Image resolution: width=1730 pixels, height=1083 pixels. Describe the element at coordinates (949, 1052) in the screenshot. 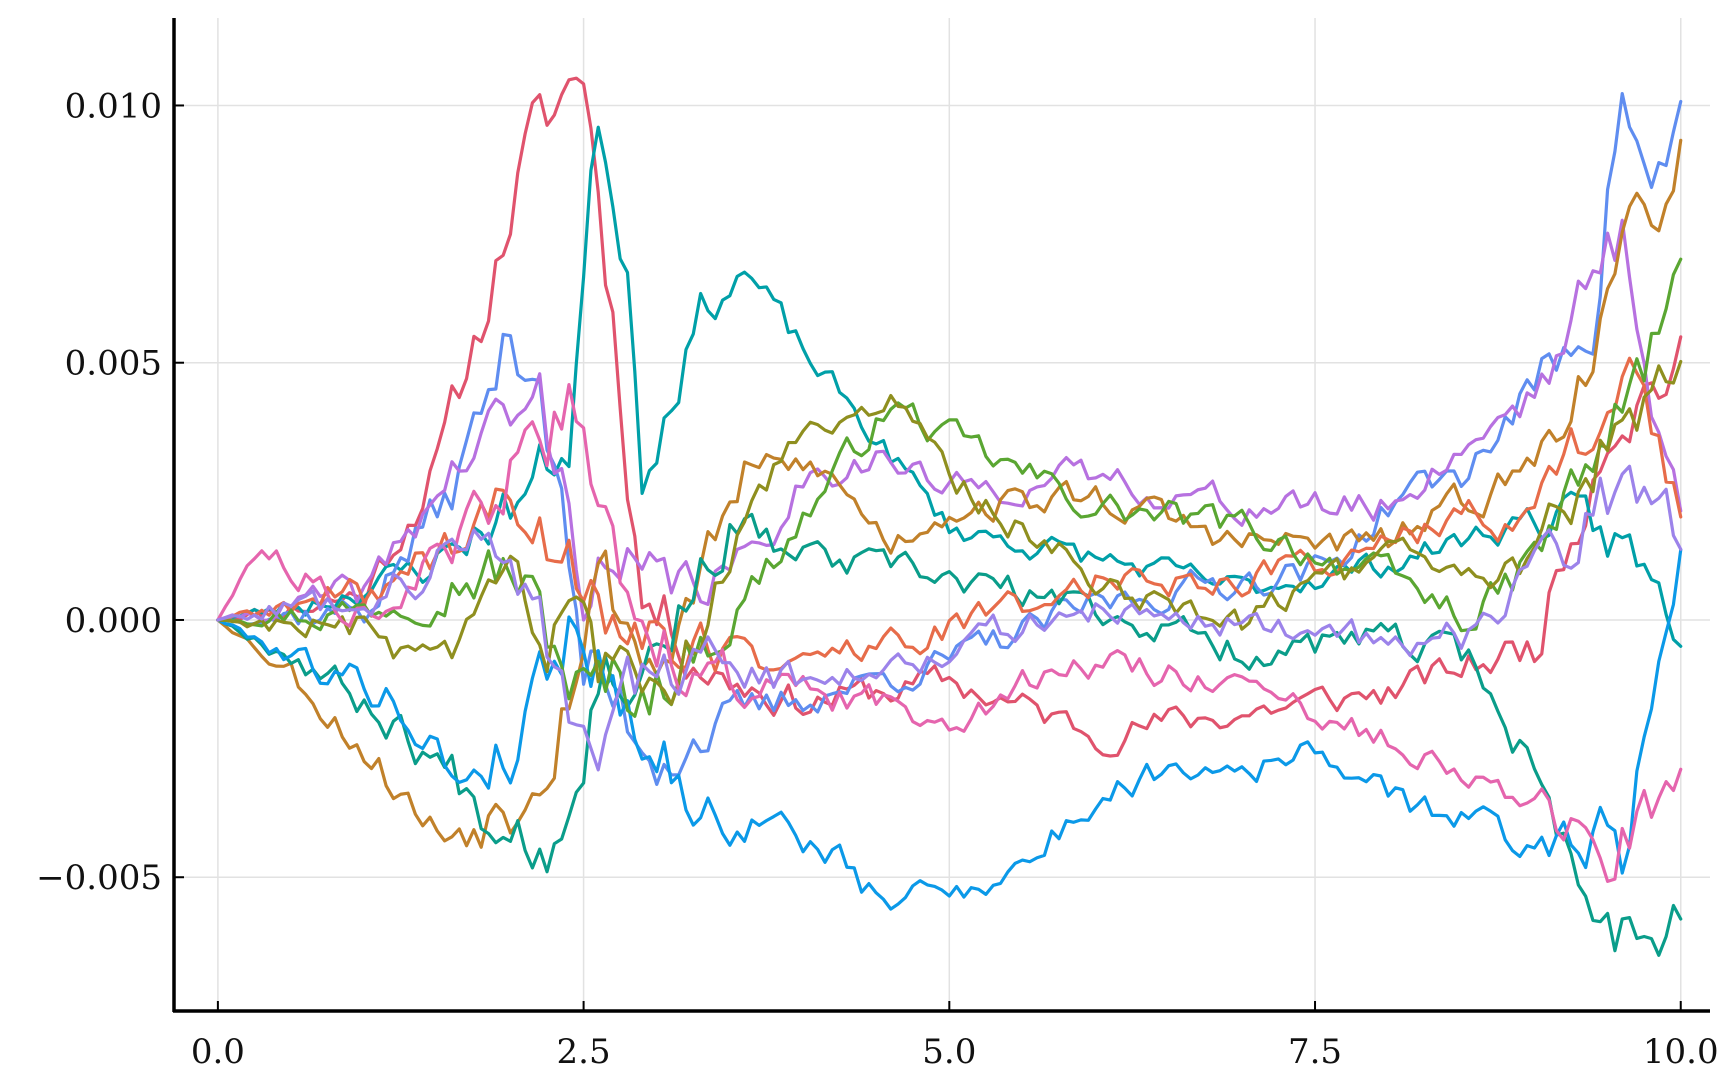

I see `x-tick-label: 5.0` at that location.